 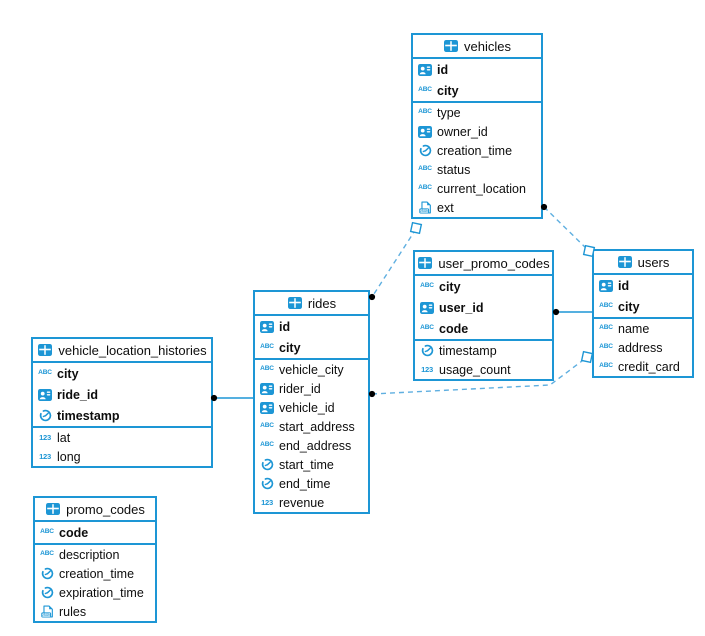 I want to click on column-row-end_address: ABC end_address, so click(x=311, y=445).